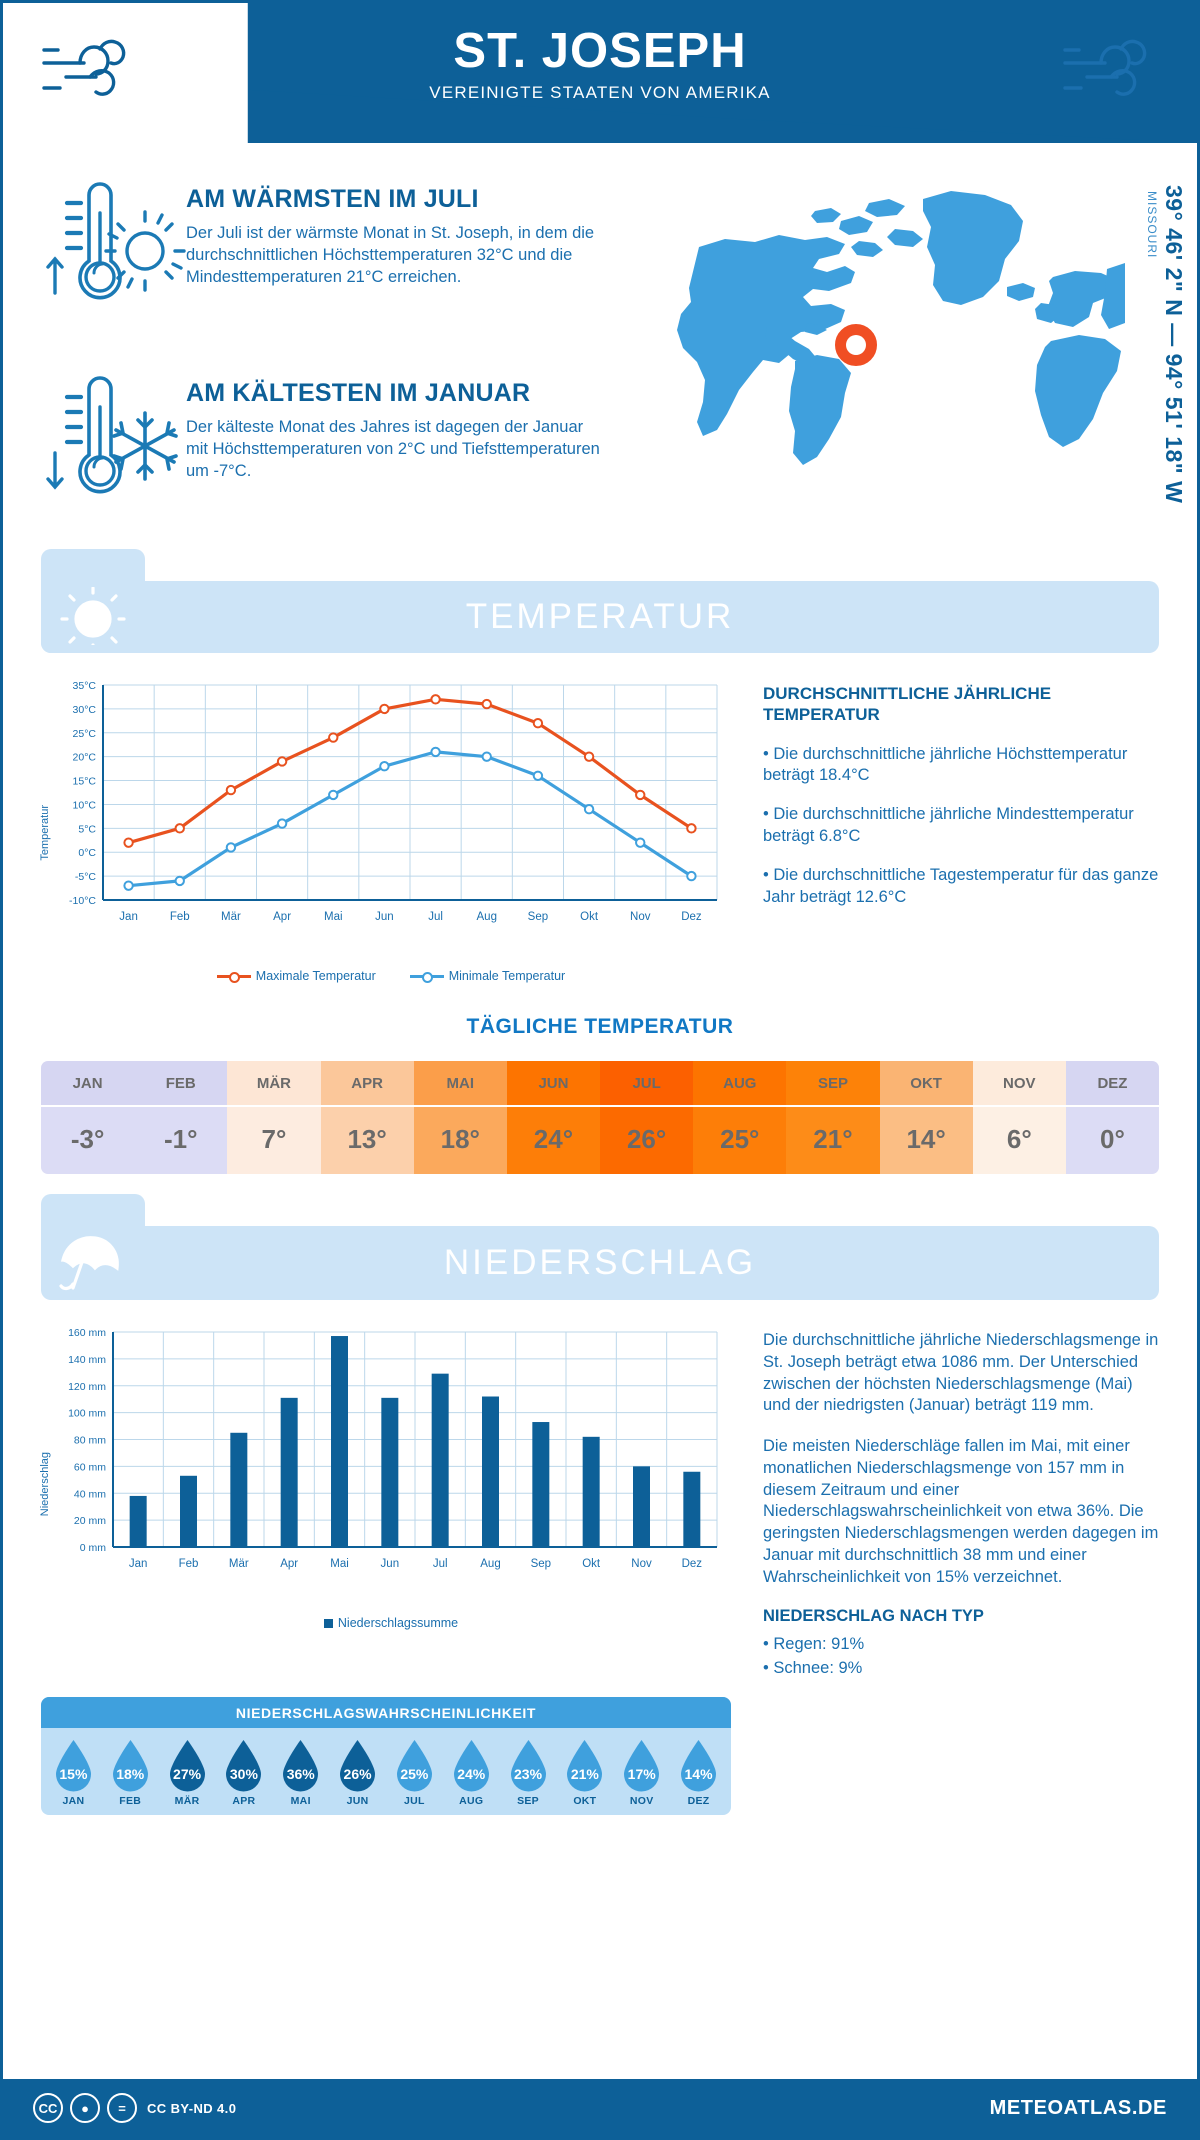 This screenshot has width=1200, height=2140. Describe the element at coordinates (86, 877) in the screenshot. I see `svg-text: -5°C` at that location.